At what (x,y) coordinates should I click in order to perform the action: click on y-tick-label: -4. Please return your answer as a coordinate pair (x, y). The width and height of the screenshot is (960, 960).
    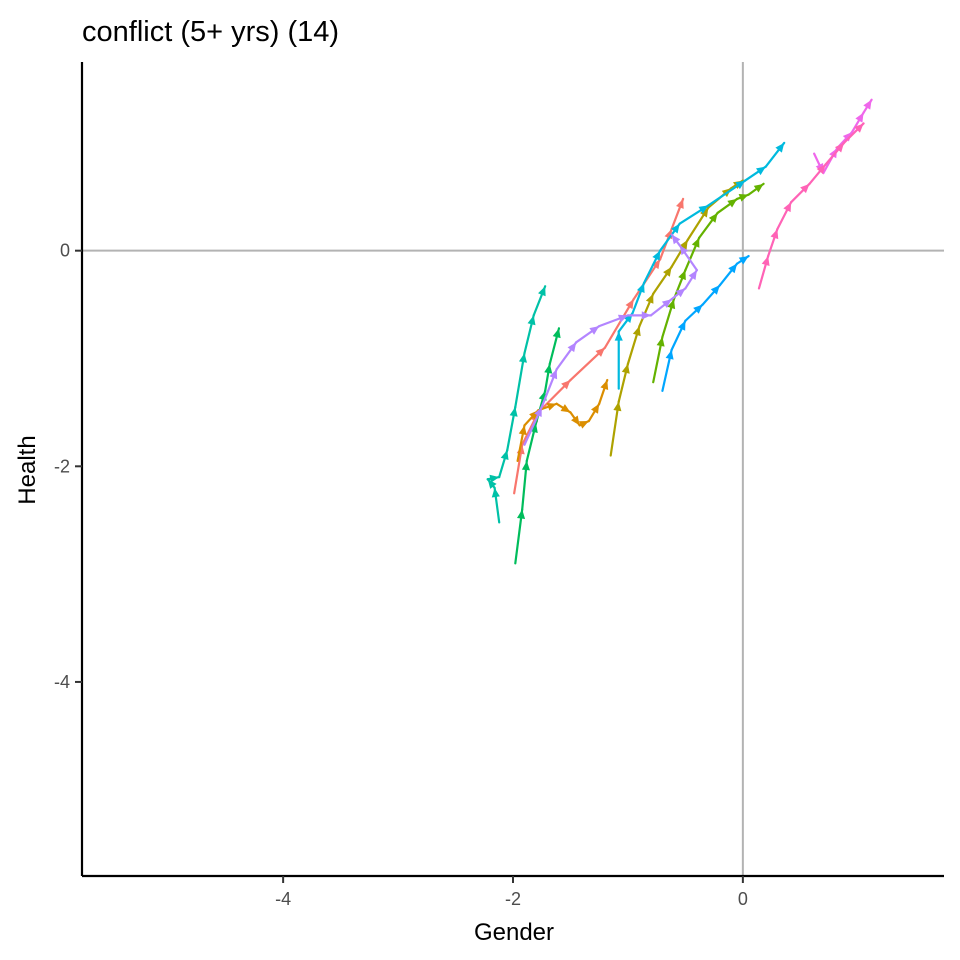
    Looking at the image, I should click on (62, 682).